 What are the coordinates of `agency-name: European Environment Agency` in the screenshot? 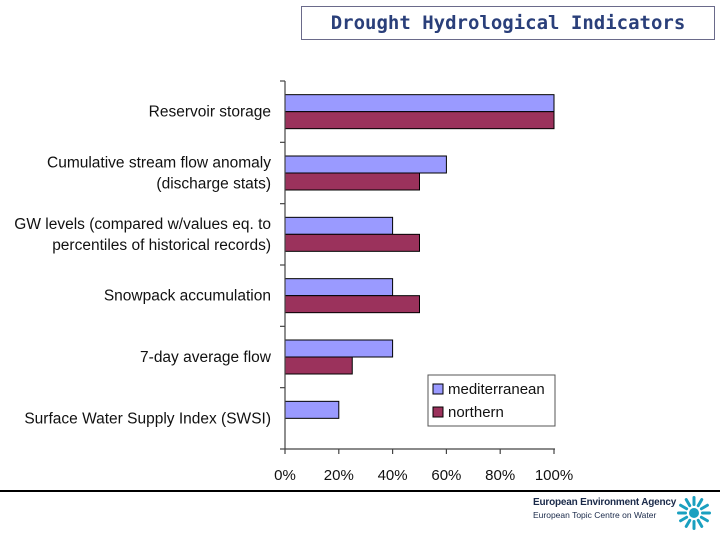 It's located at (605, 502).